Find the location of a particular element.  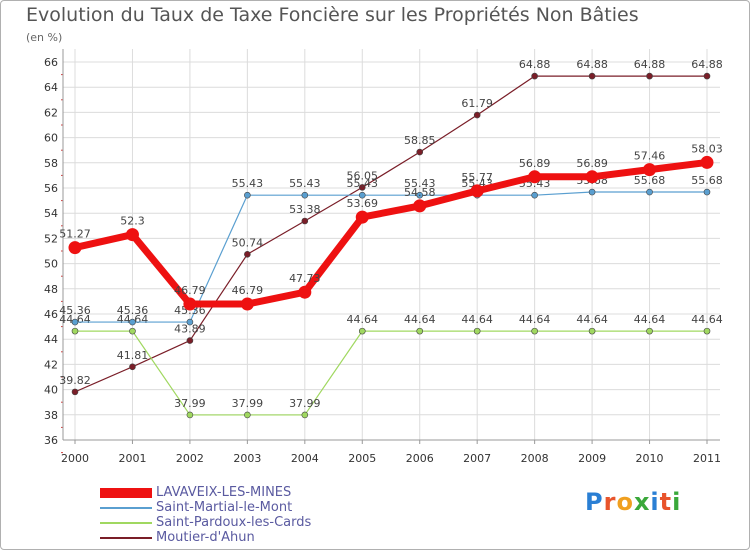

y-tick-label: 40 is located at coordinates (51, 390).